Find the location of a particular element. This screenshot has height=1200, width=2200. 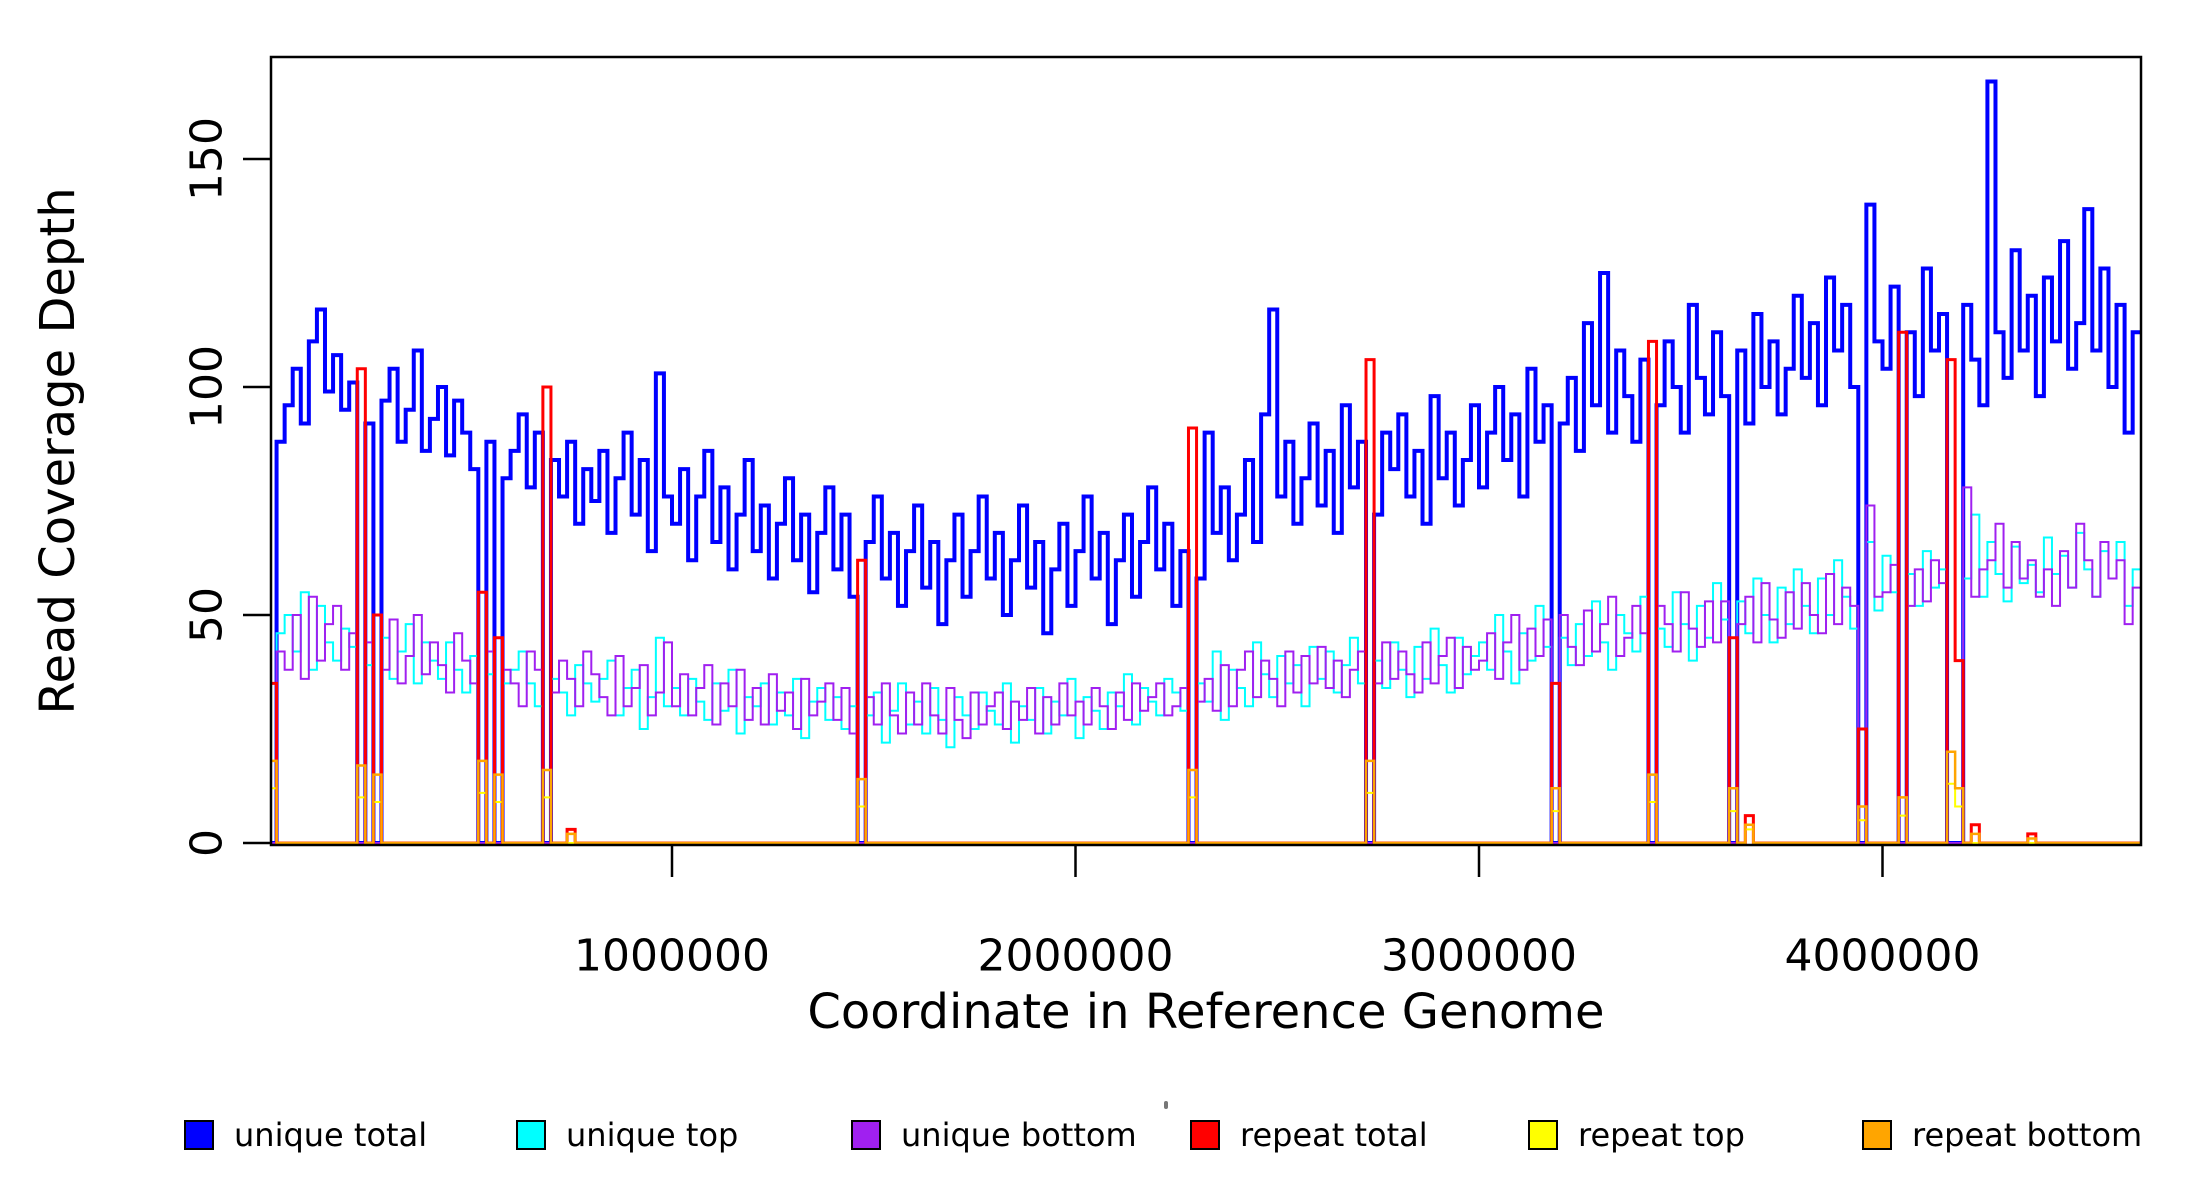

legend-label: repeat bottom is located at coordinates (2027, 1135).